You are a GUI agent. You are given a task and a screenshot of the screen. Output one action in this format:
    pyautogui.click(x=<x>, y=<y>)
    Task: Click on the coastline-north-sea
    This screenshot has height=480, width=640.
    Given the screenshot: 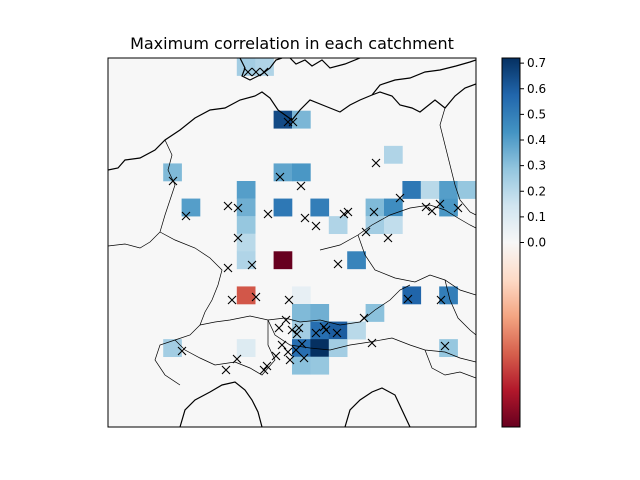 What is the action you would take?
    pyautogui.click(x=292, y=127)
    